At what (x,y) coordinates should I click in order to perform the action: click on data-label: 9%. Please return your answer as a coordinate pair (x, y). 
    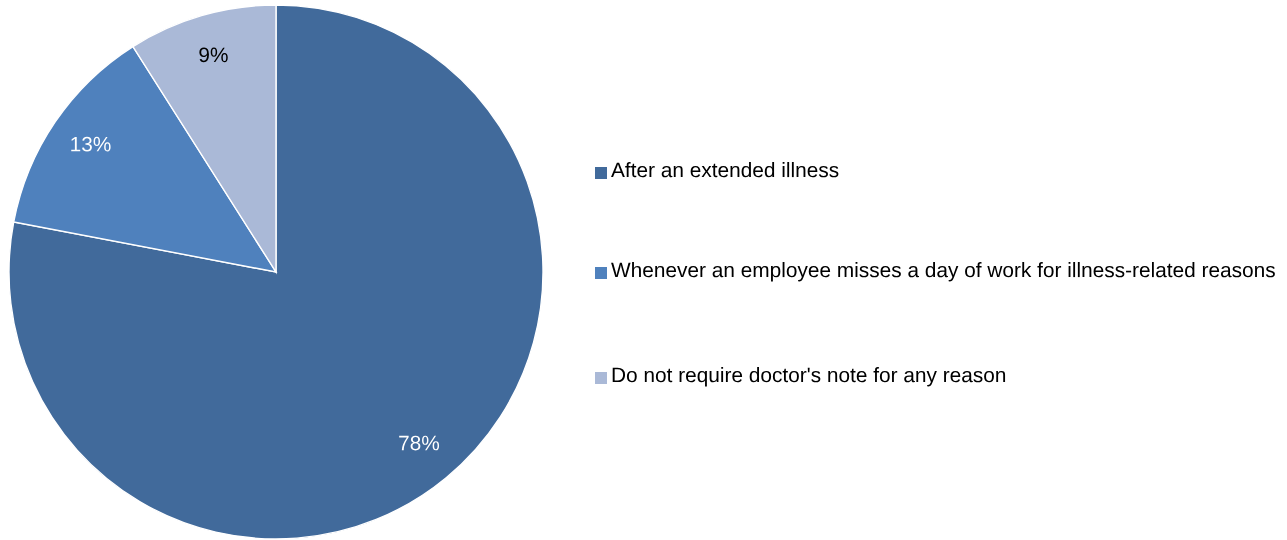
    Looking at the image, I should click on (213, 55).